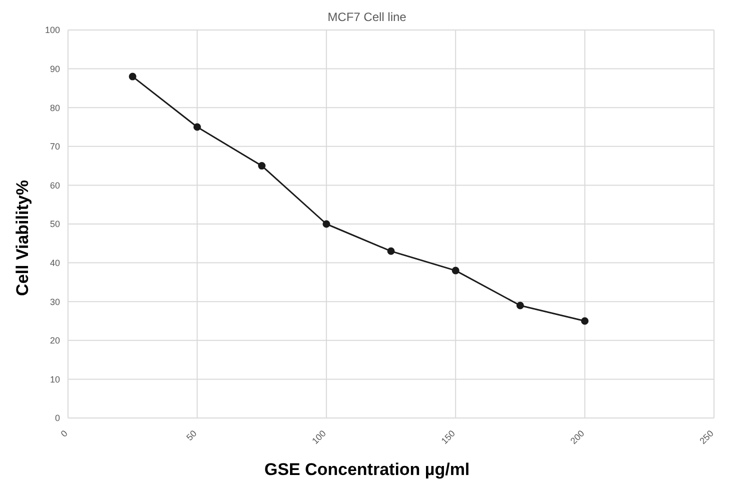  I want to click on chart-title: MCF7 Cell line, so click(367, 17).